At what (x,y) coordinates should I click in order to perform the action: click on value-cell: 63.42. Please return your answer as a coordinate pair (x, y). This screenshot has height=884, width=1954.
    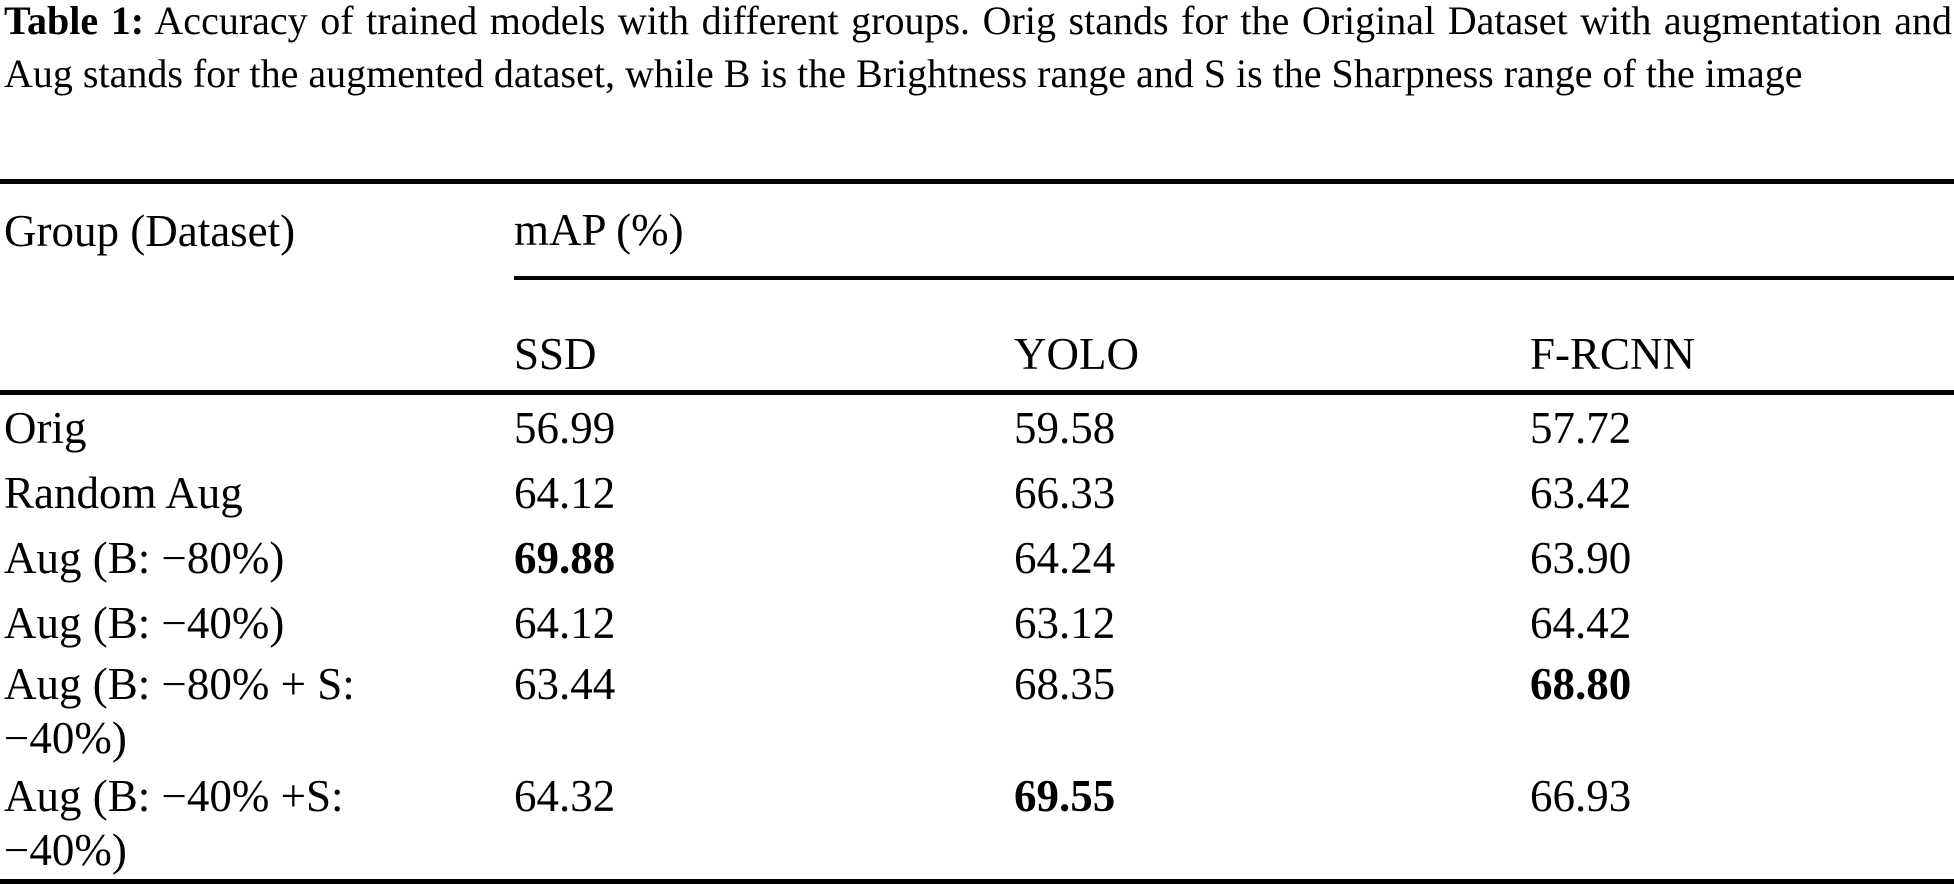
    Looking at the image, I should click on (1581, 492).